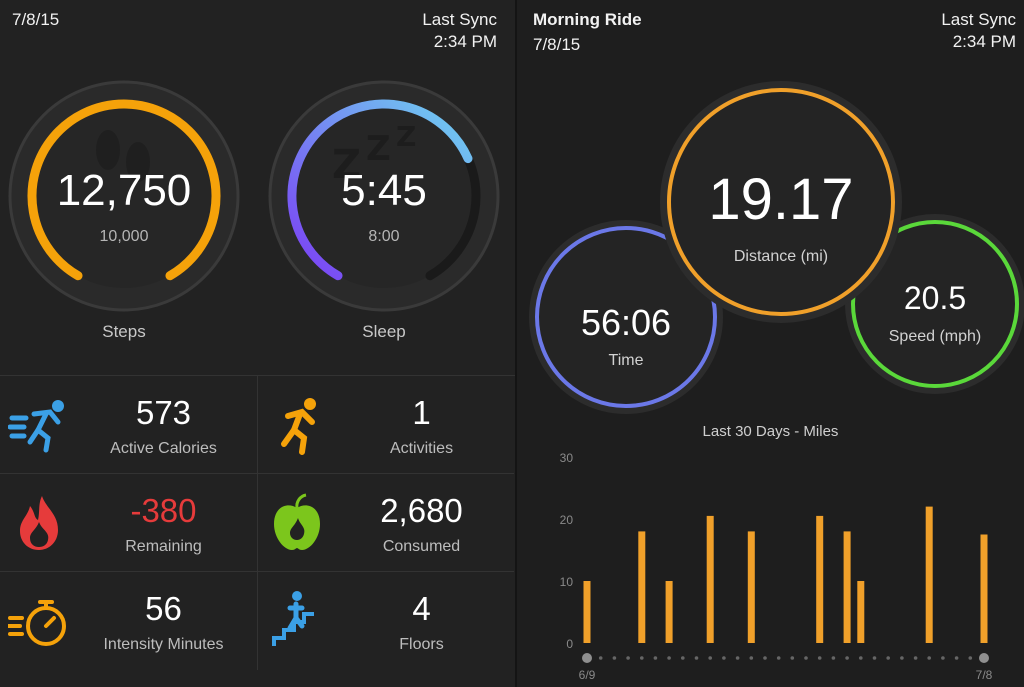  What do you see at coordinates (978, 31) in the screenshot?
I see `activity-last-sync: Last Sync 2:34 PM` at bounding box center [978, 31].